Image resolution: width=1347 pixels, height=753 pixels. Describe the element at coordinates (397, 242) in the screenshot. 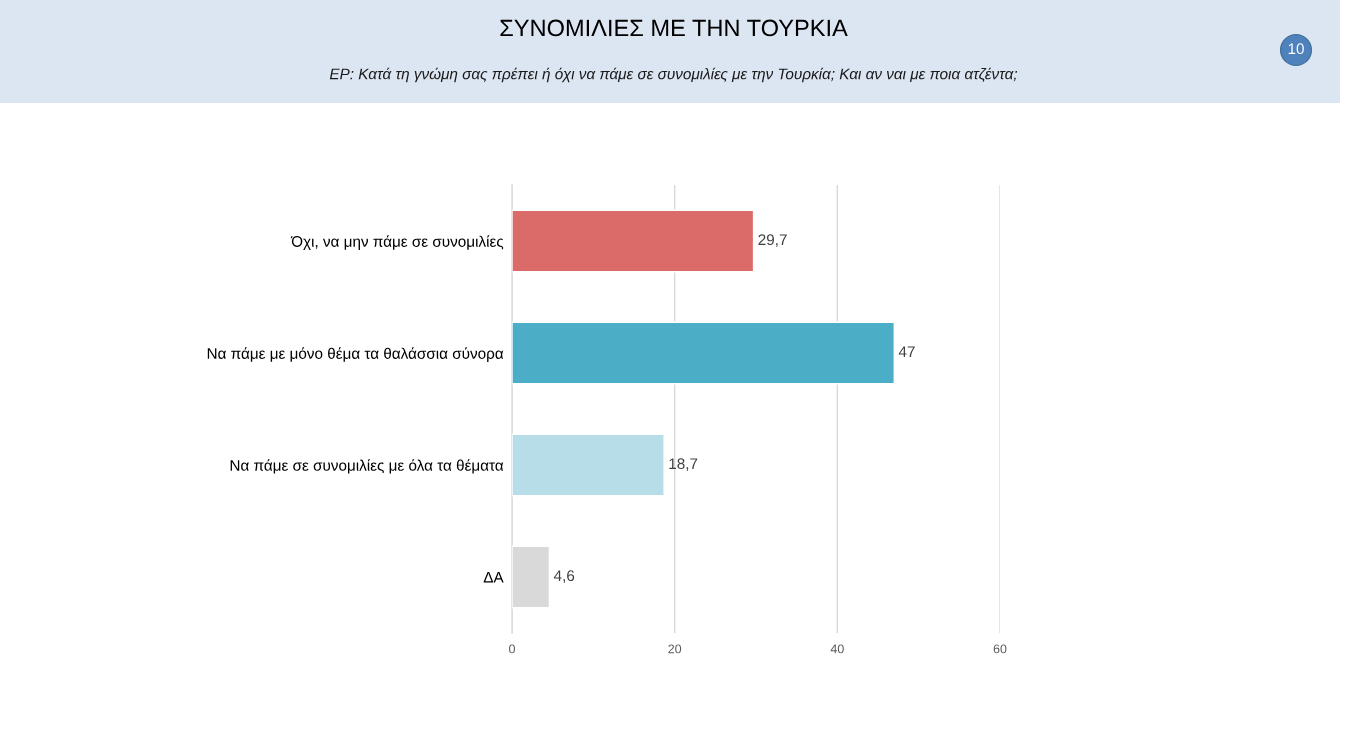

I see `y-tick-label: Όχι, να μην πάμε σε συνομιλίες` at that location.